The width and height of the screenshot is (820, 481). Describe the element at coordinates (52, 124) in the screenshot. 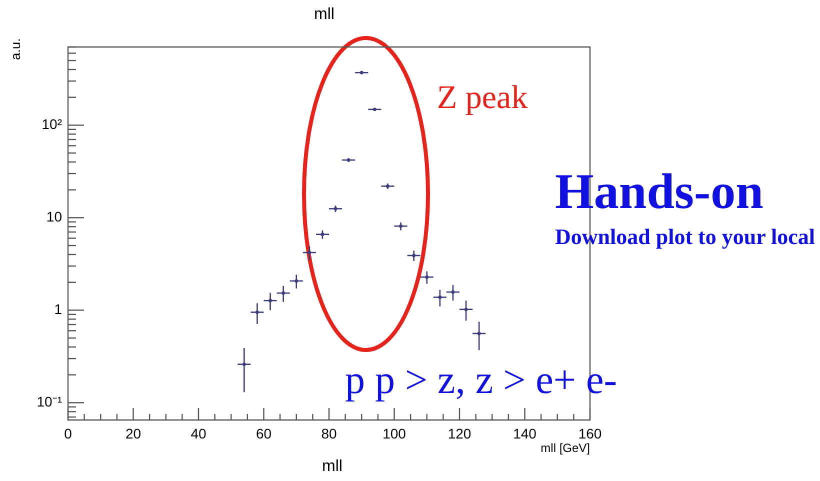

I see `y-tick-label: 10²` at that location.